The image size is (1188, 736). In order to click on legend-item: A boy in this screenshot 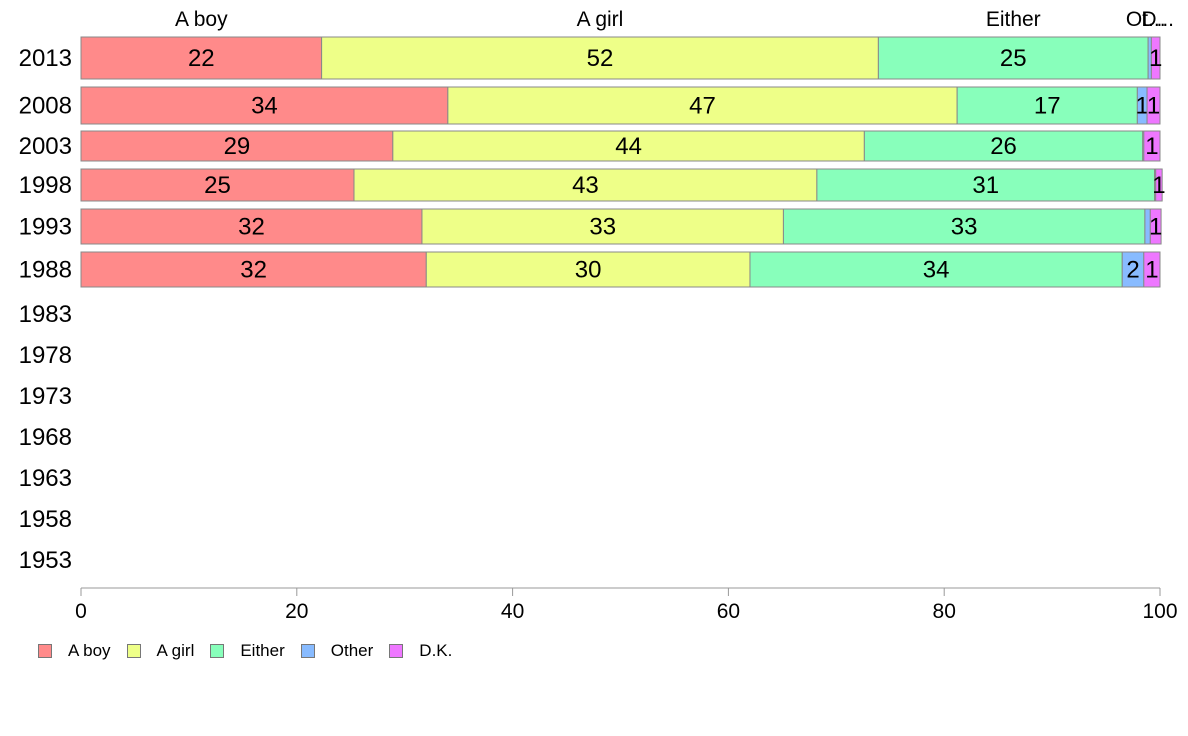, I will do `click(74, 651)`.